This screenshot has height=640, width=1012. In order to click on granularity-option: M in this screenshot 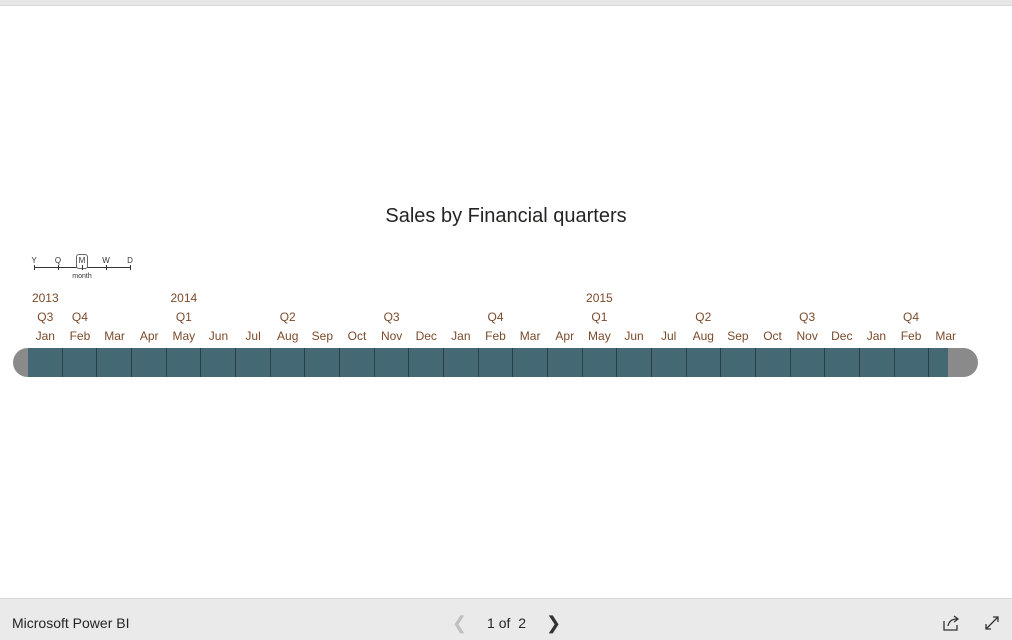, I will do `click(82, 260)`.